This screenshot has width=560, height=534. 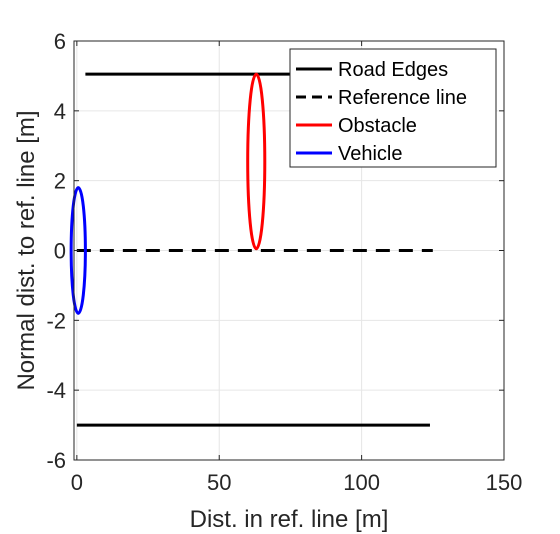 I want to click on legend-label-road-edges: Road Edges, so click(x=393, y=70).